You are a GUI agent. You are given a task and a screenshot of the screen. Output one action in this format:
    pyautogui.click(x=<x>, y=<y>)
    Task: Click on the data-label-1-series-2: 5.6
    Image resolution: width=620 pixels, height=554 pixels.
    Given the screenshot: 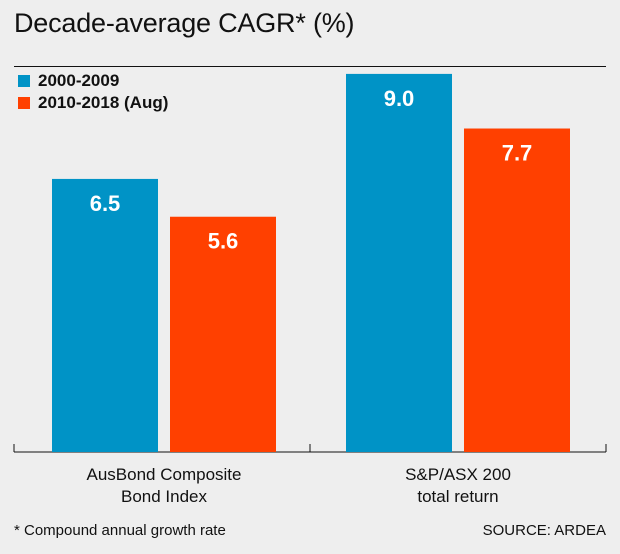 What is the action you would take?
    pyautogui.click(x=223, y=241)
    